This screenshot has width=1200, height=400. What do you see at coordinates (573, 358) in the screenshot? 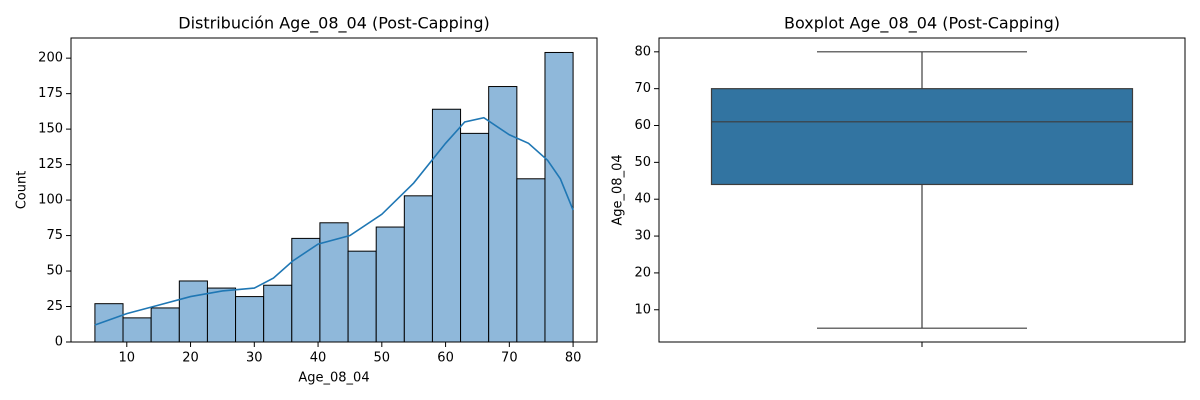
I see `x-tick-label: 80` at bounding box center [573, 358].